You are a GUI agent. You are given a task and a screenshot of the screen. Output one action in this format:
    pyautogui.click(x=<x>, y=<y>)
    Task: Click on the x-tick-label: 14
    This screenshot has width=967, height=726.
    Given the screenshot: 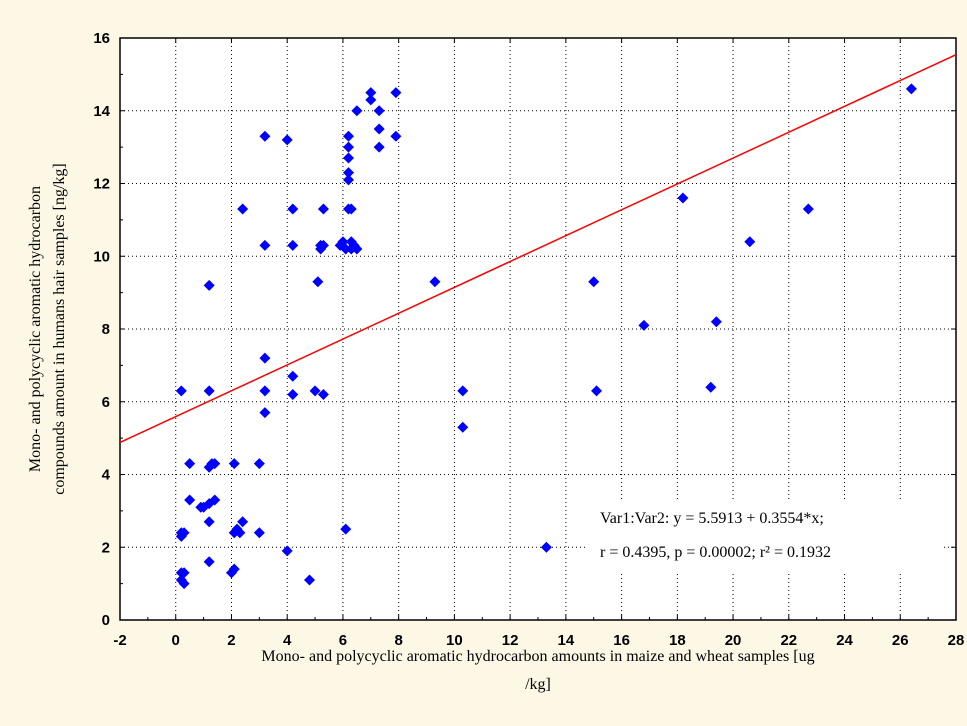 What is the action you would take?
    pyautogui.click(x=566, y=640)
    